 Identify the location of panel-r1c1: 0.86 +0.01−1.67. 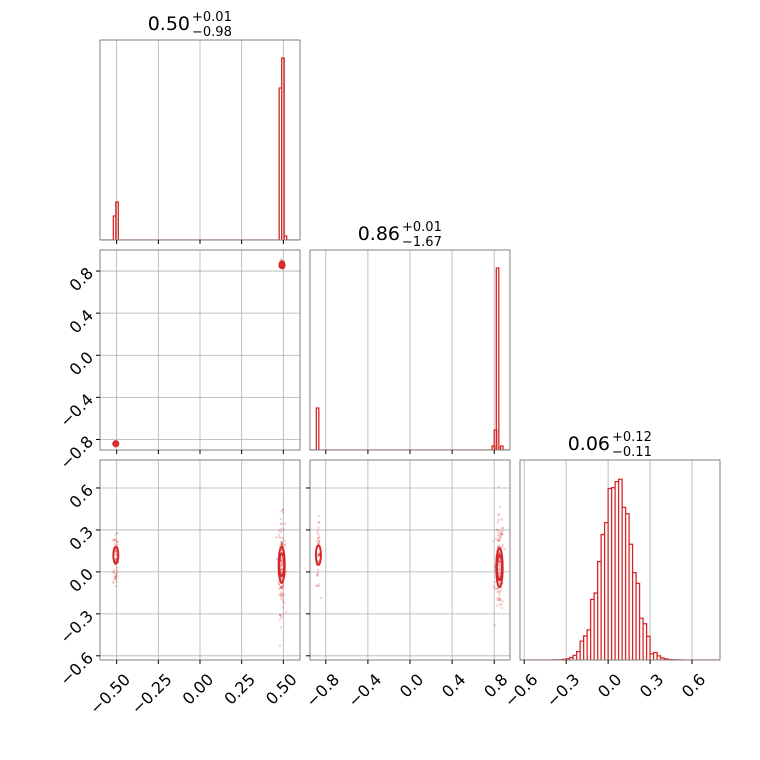
(410, 337).